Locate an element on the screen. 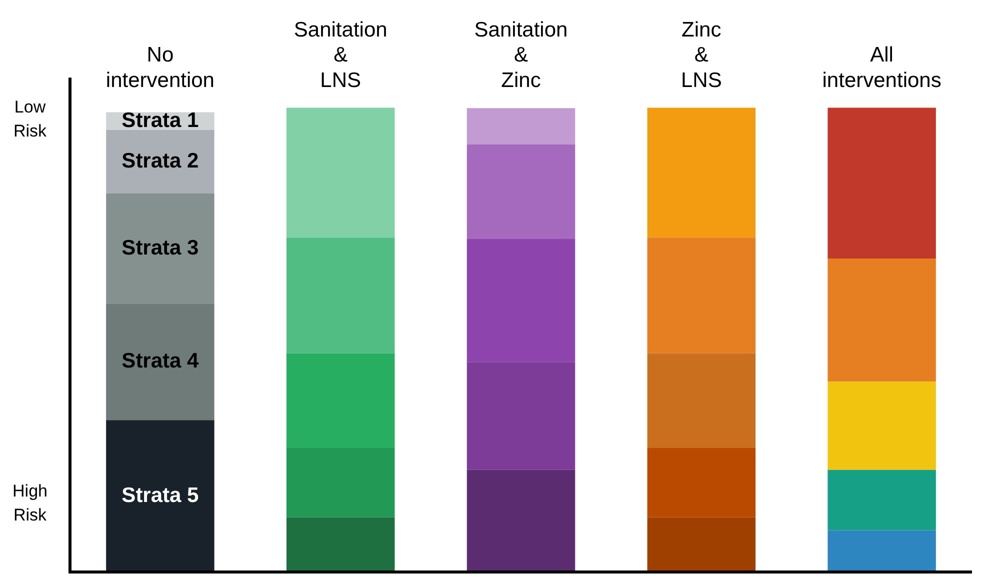  x-tick-label: Sanitation & LNS is located at coordinates (341, 55).